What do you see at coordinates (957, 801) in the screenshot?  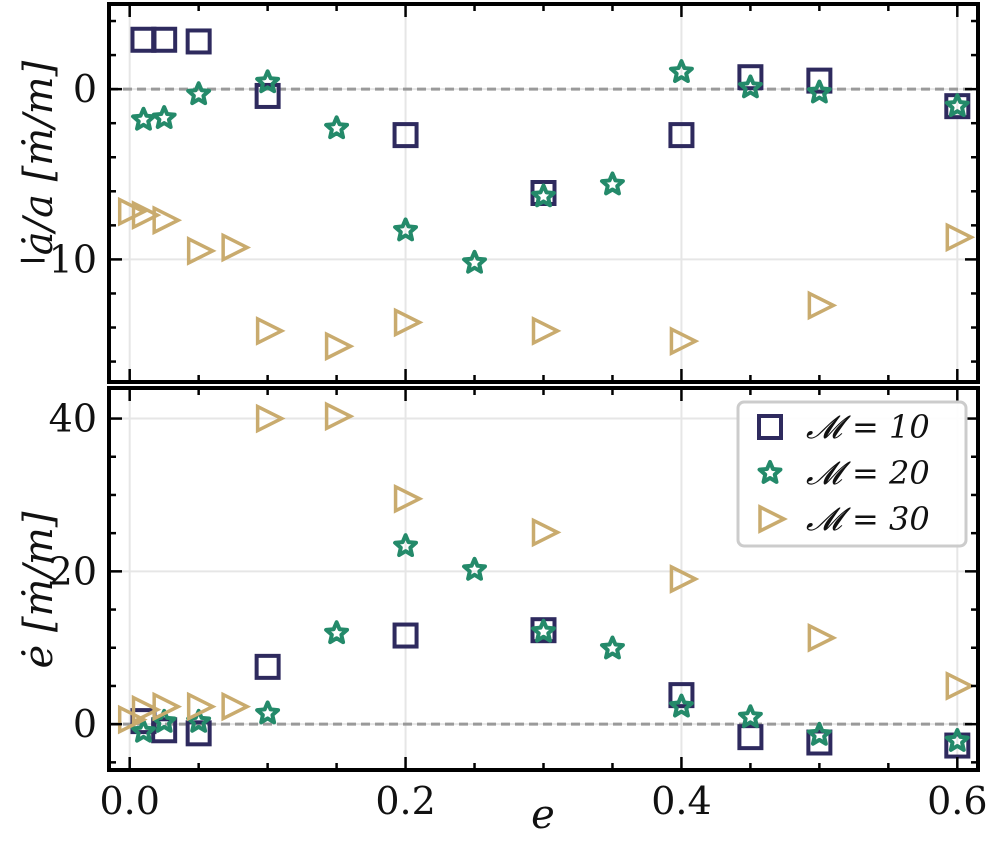 I see `x-tick-label: 0.6` at bounding box center [957, 801].